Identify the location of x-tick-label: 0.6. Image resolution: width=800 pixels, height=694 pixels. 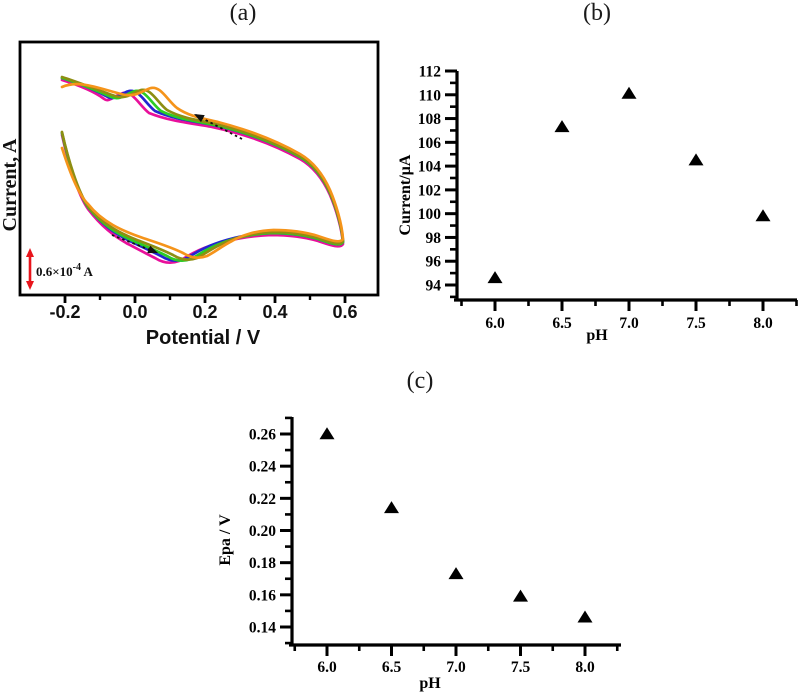
(344, 312).